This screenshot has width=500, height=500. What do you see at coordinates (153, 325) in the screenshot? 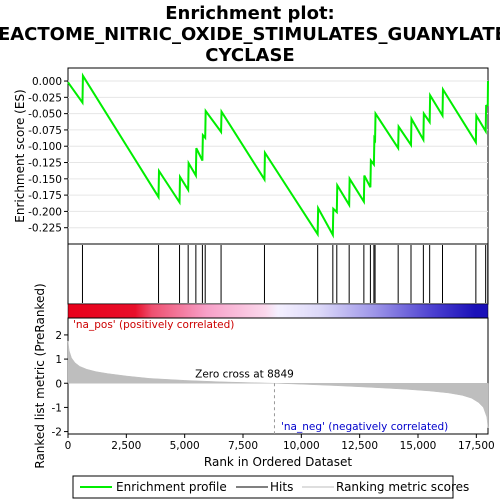
I see `positive-correlation-label: 'na_pos' (positively correlated)` at bounding box center [153, 325].